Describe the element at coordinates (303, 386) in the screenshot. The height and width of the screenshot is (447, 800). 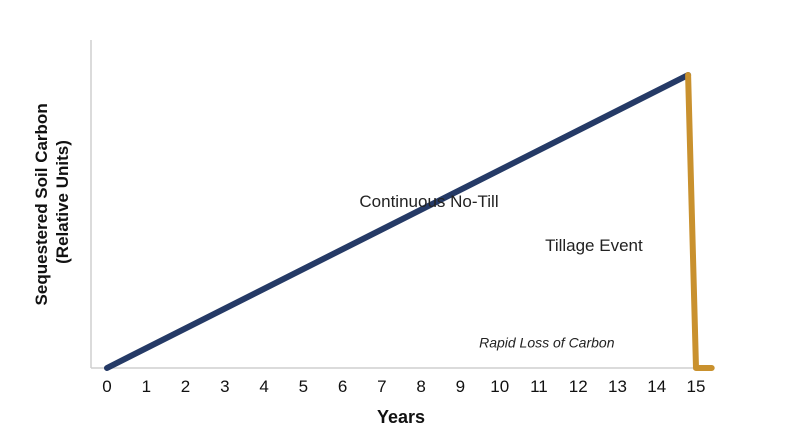
I see `x-tick-label-5: 5` at that location.